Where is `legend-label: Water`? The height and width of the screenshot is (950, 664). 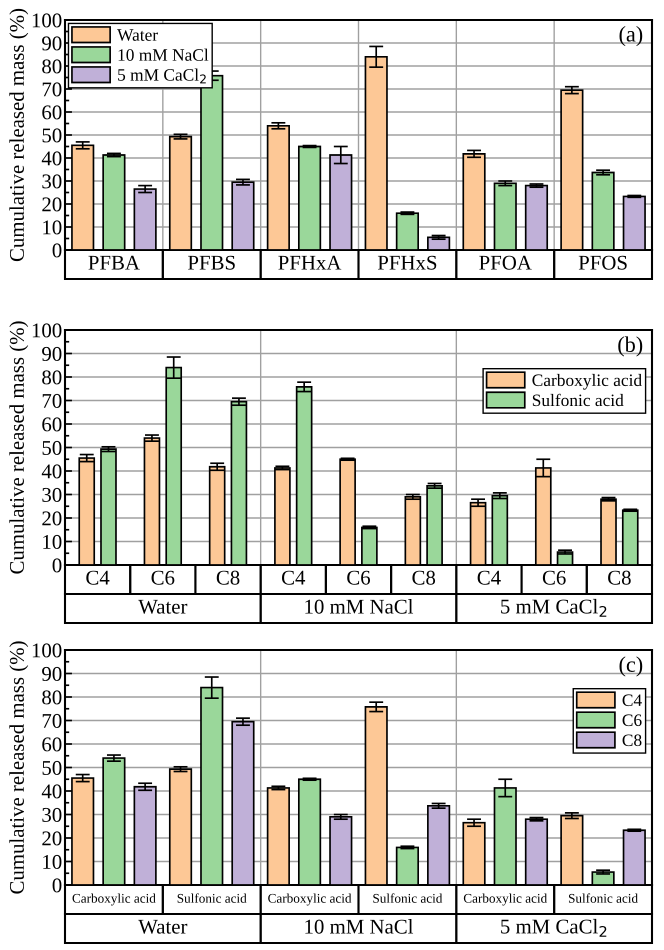
legend-label: Water is located at coordinates (137, 35).